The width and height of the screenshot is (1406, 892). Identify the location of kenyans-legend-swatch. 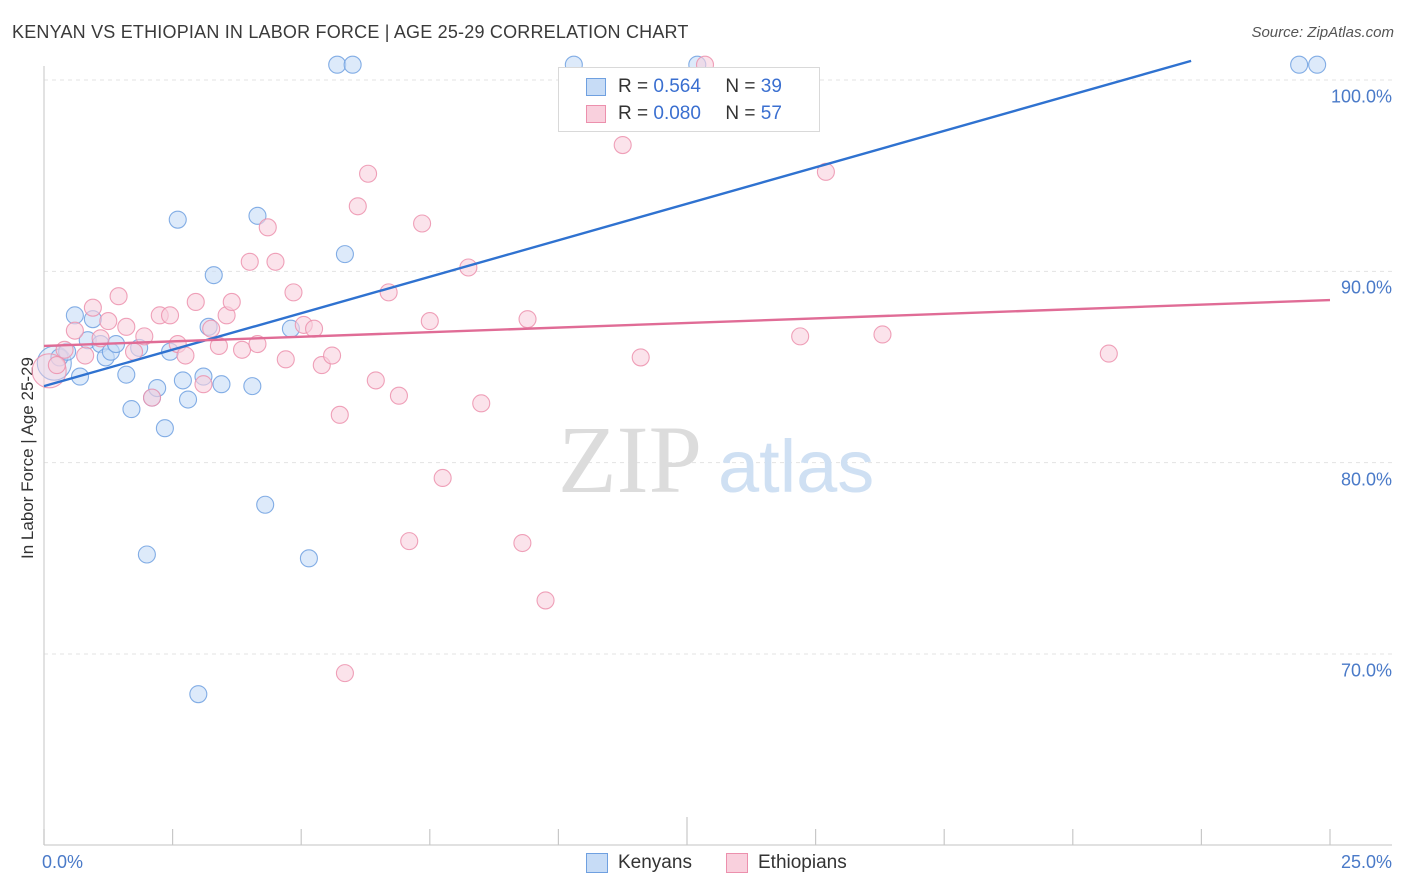
(597, 863).